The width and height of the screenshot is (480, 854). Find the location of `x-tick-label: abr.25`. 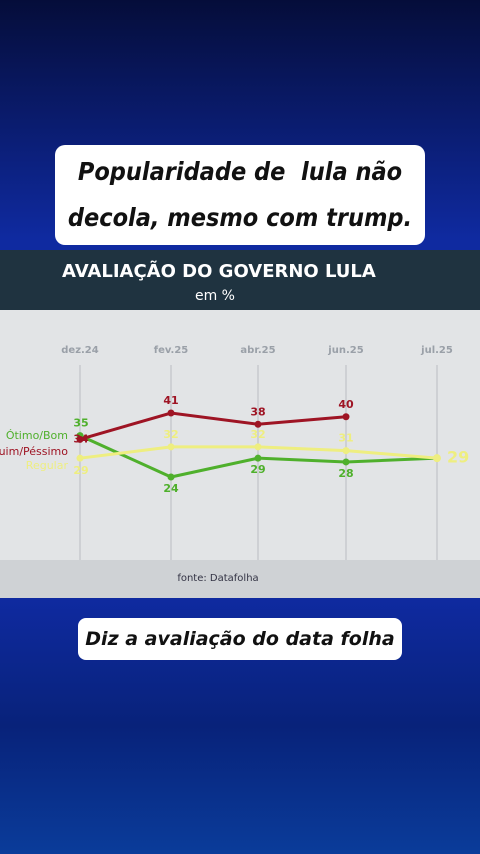

x-tick-label: abr.25 is located at coordinates (257, 350).